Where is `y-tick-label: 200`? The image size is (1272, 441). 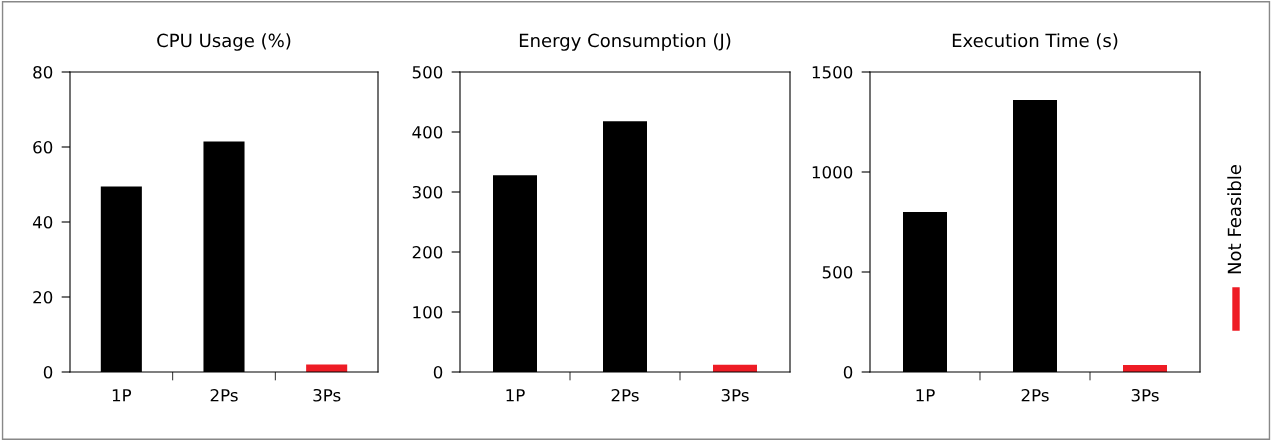 y-tick-label: 200 is located at coordinates (427, 252).